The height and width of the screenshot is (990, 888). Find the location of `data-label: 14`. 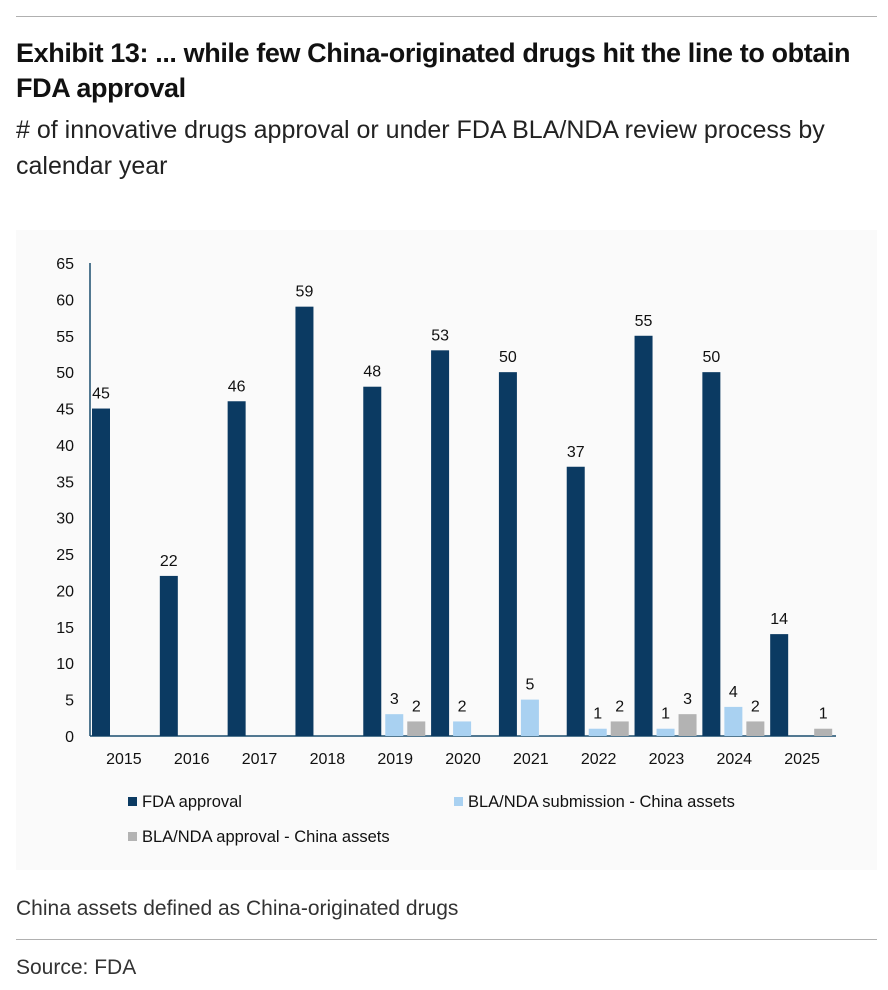

data-label: 14 is located at coordinates (779, 619).